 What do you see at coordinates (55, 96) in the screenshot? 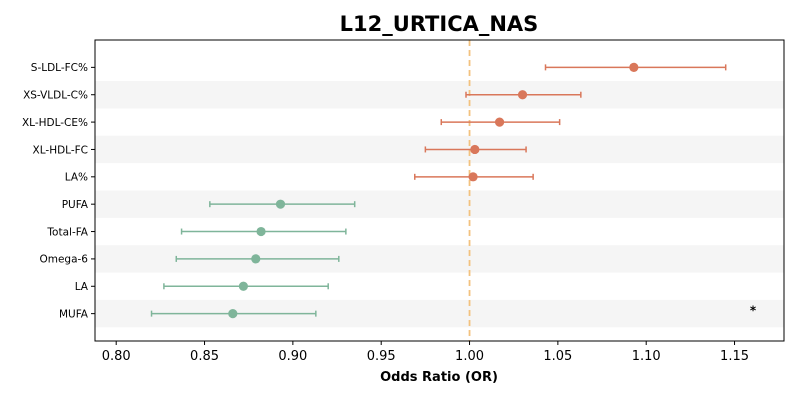
I see `y-tick-label: XS-VLDL-C%` at bounding box center [55, 96].